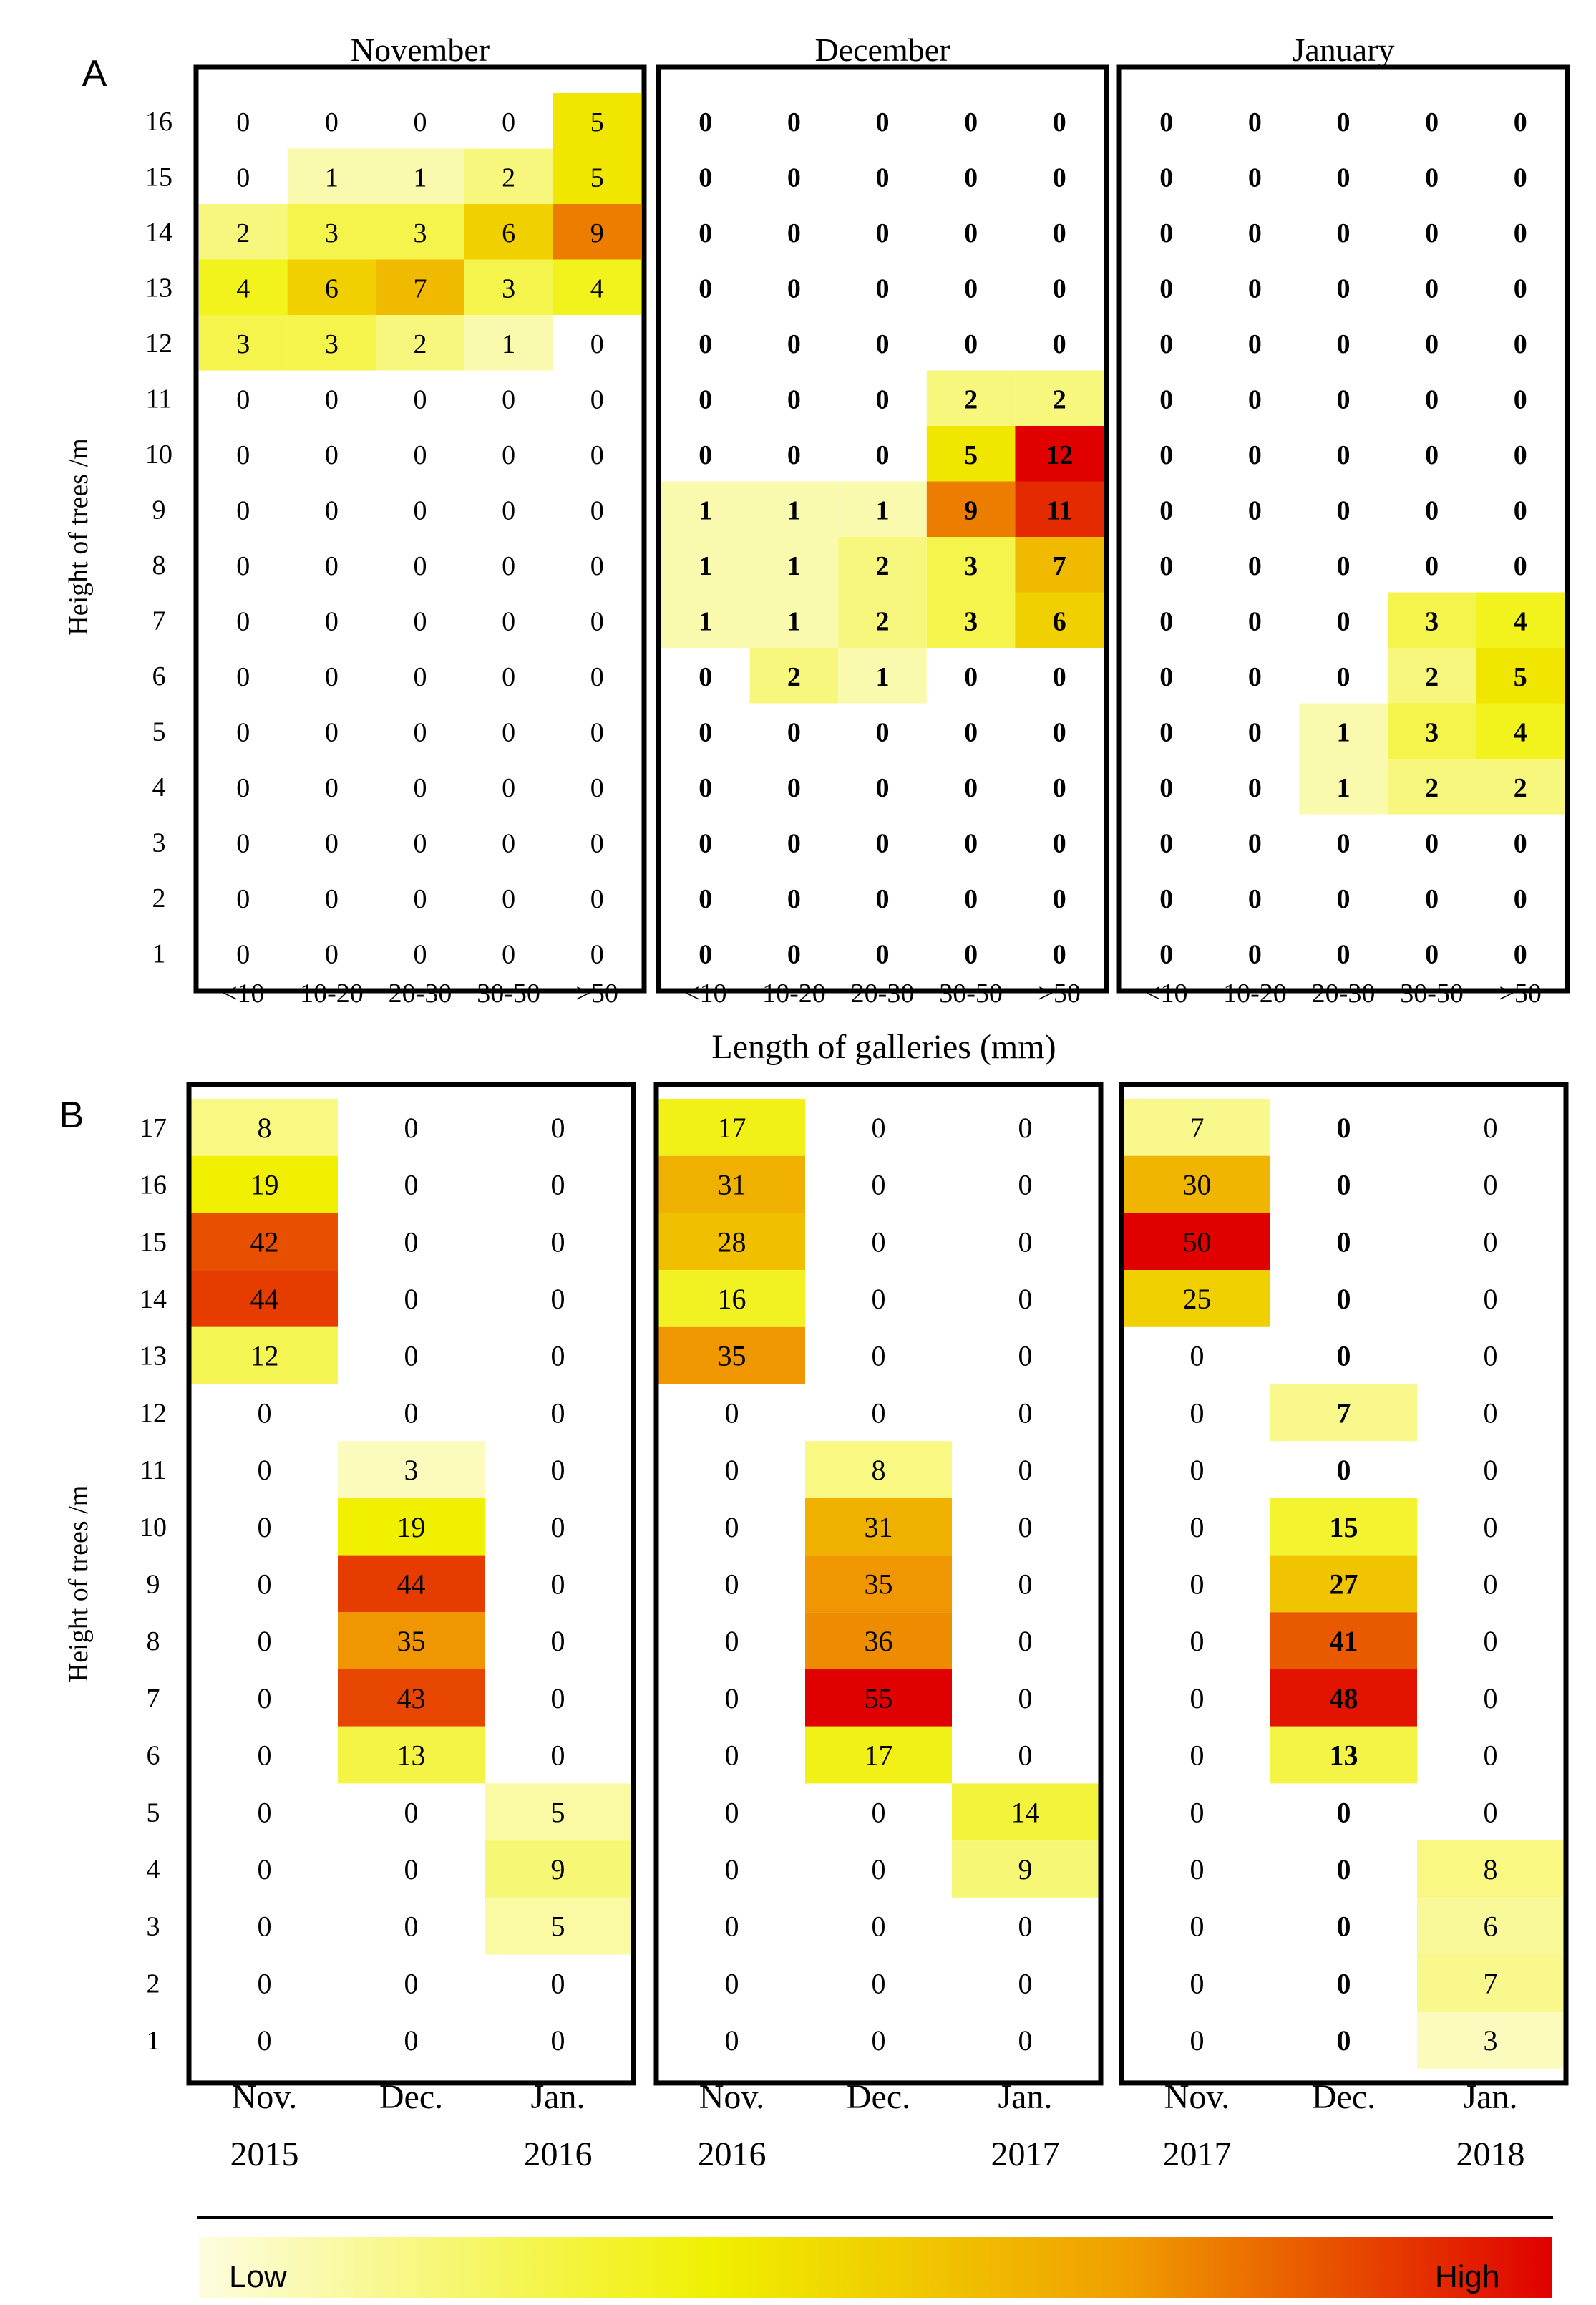 The image size is (1596, 2305). I want to click on cell-value: 6, so click(508, 233).